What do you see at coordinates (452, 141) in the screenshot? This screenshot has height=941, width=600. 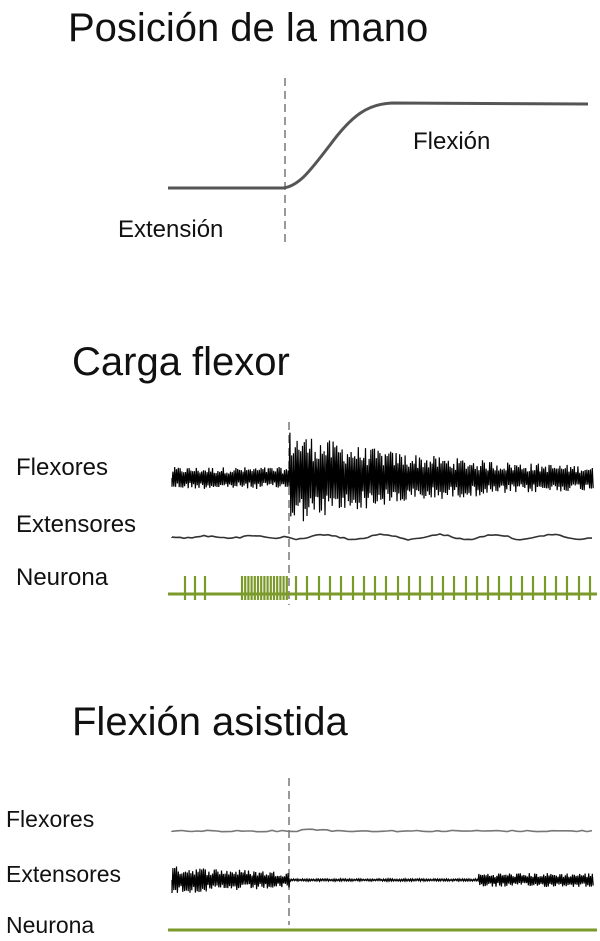 I see `flexion-label: Flexión` at bounding box center [452, 141].